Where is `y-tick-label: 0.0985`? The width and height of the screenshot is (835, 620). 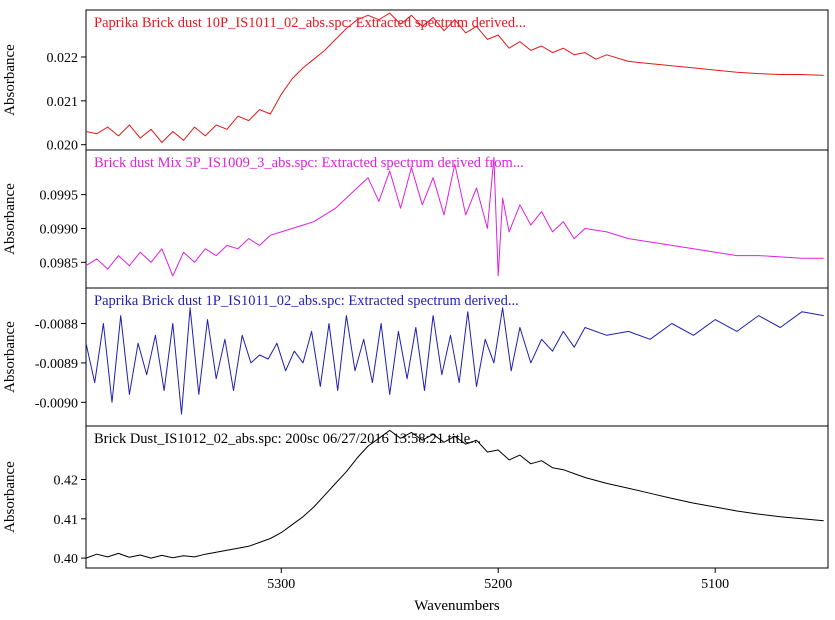
y-tick-label: 0.0985 is located at coordinates (59, 263).